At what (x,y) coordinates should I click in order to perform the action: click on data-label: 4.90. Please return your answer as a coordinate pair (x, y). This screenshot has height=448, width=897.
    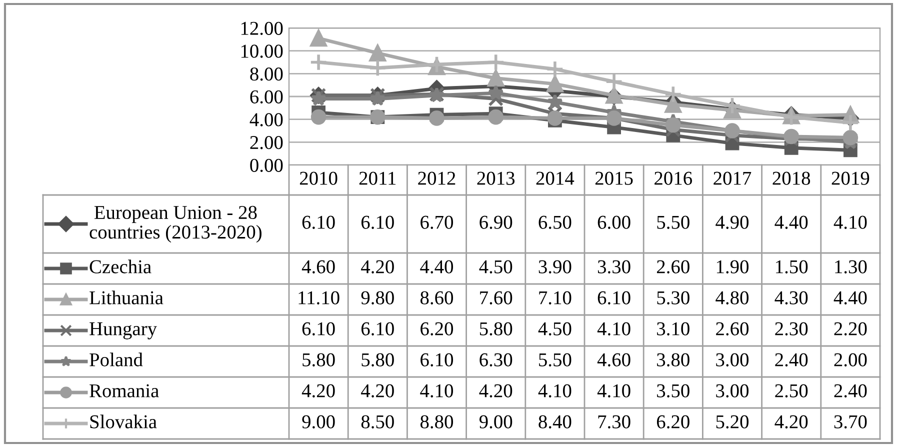
    Looking at the image, I should click on (732, 222).